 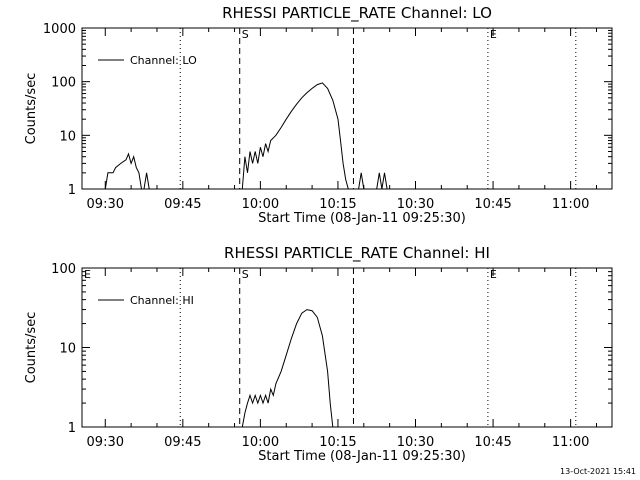 What do you see at coordinates (357, 253) in the screenshot?
I see `chart-title: RHESSI PARTICLE_RATE Channel: HI` at bounding box center [357, 253].